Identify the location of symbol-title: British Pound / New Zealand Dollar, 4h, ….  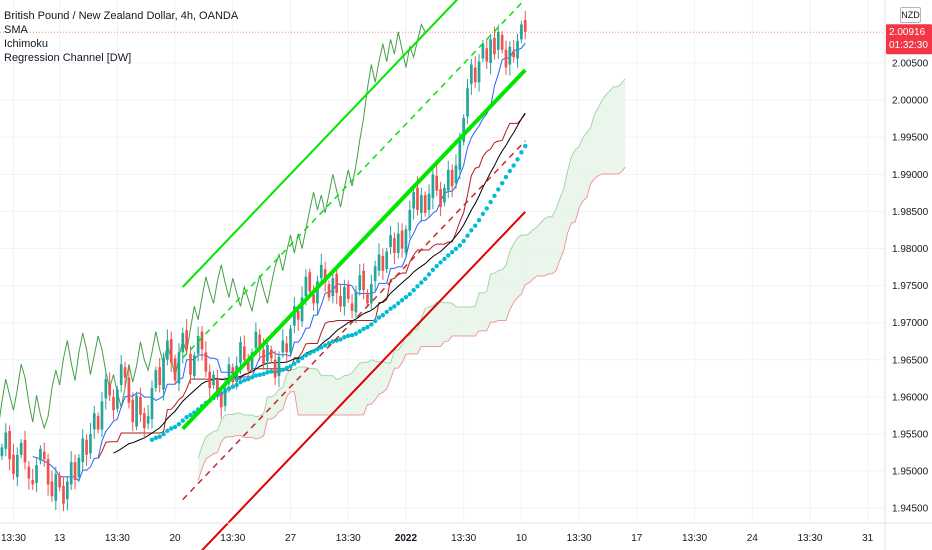
(121, 16).